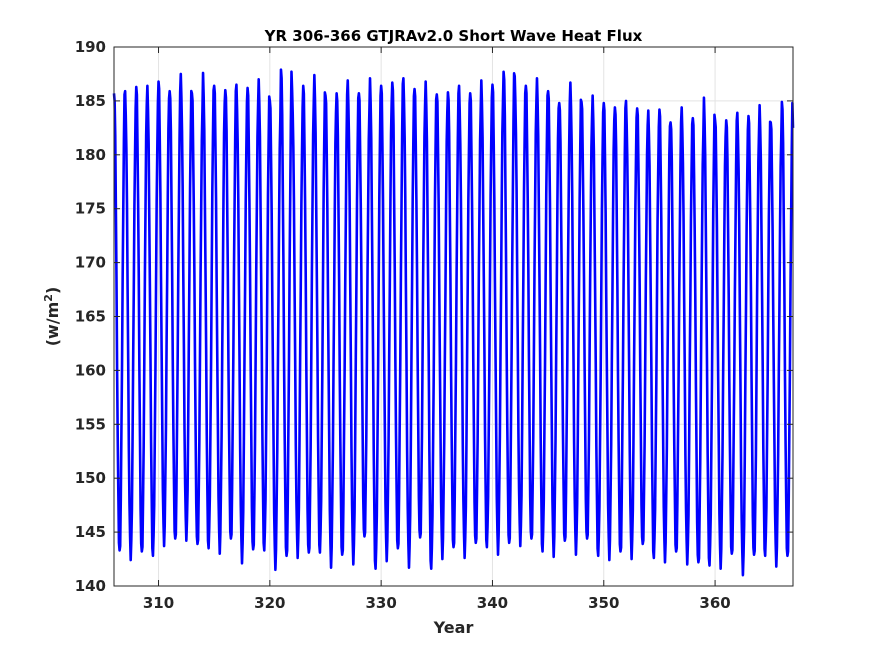  Describe the element at coordinates (52, 324) in the screenshot. I see `y-axis-label-main: (w/m` at that location.